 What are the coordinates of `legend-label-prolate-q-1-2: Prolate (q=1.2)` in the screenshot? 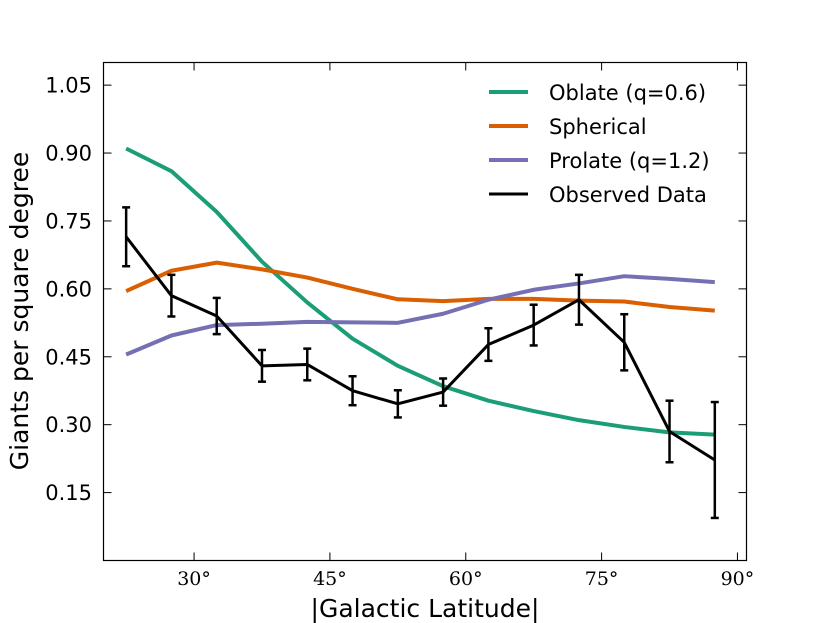 It's located at (629, 161).